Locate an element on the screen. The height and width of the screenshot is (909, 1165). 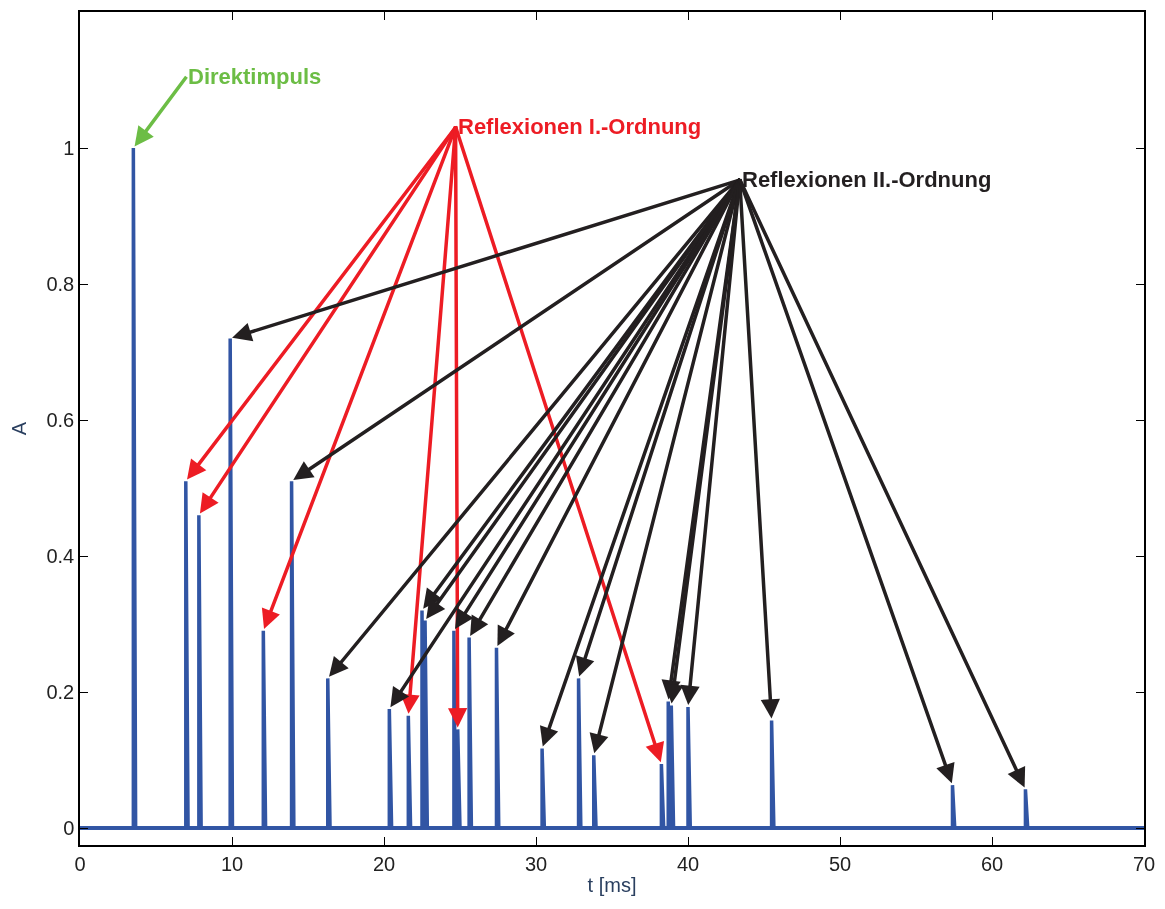
x-tick-label: 20 is located at coordinates (384, 863).